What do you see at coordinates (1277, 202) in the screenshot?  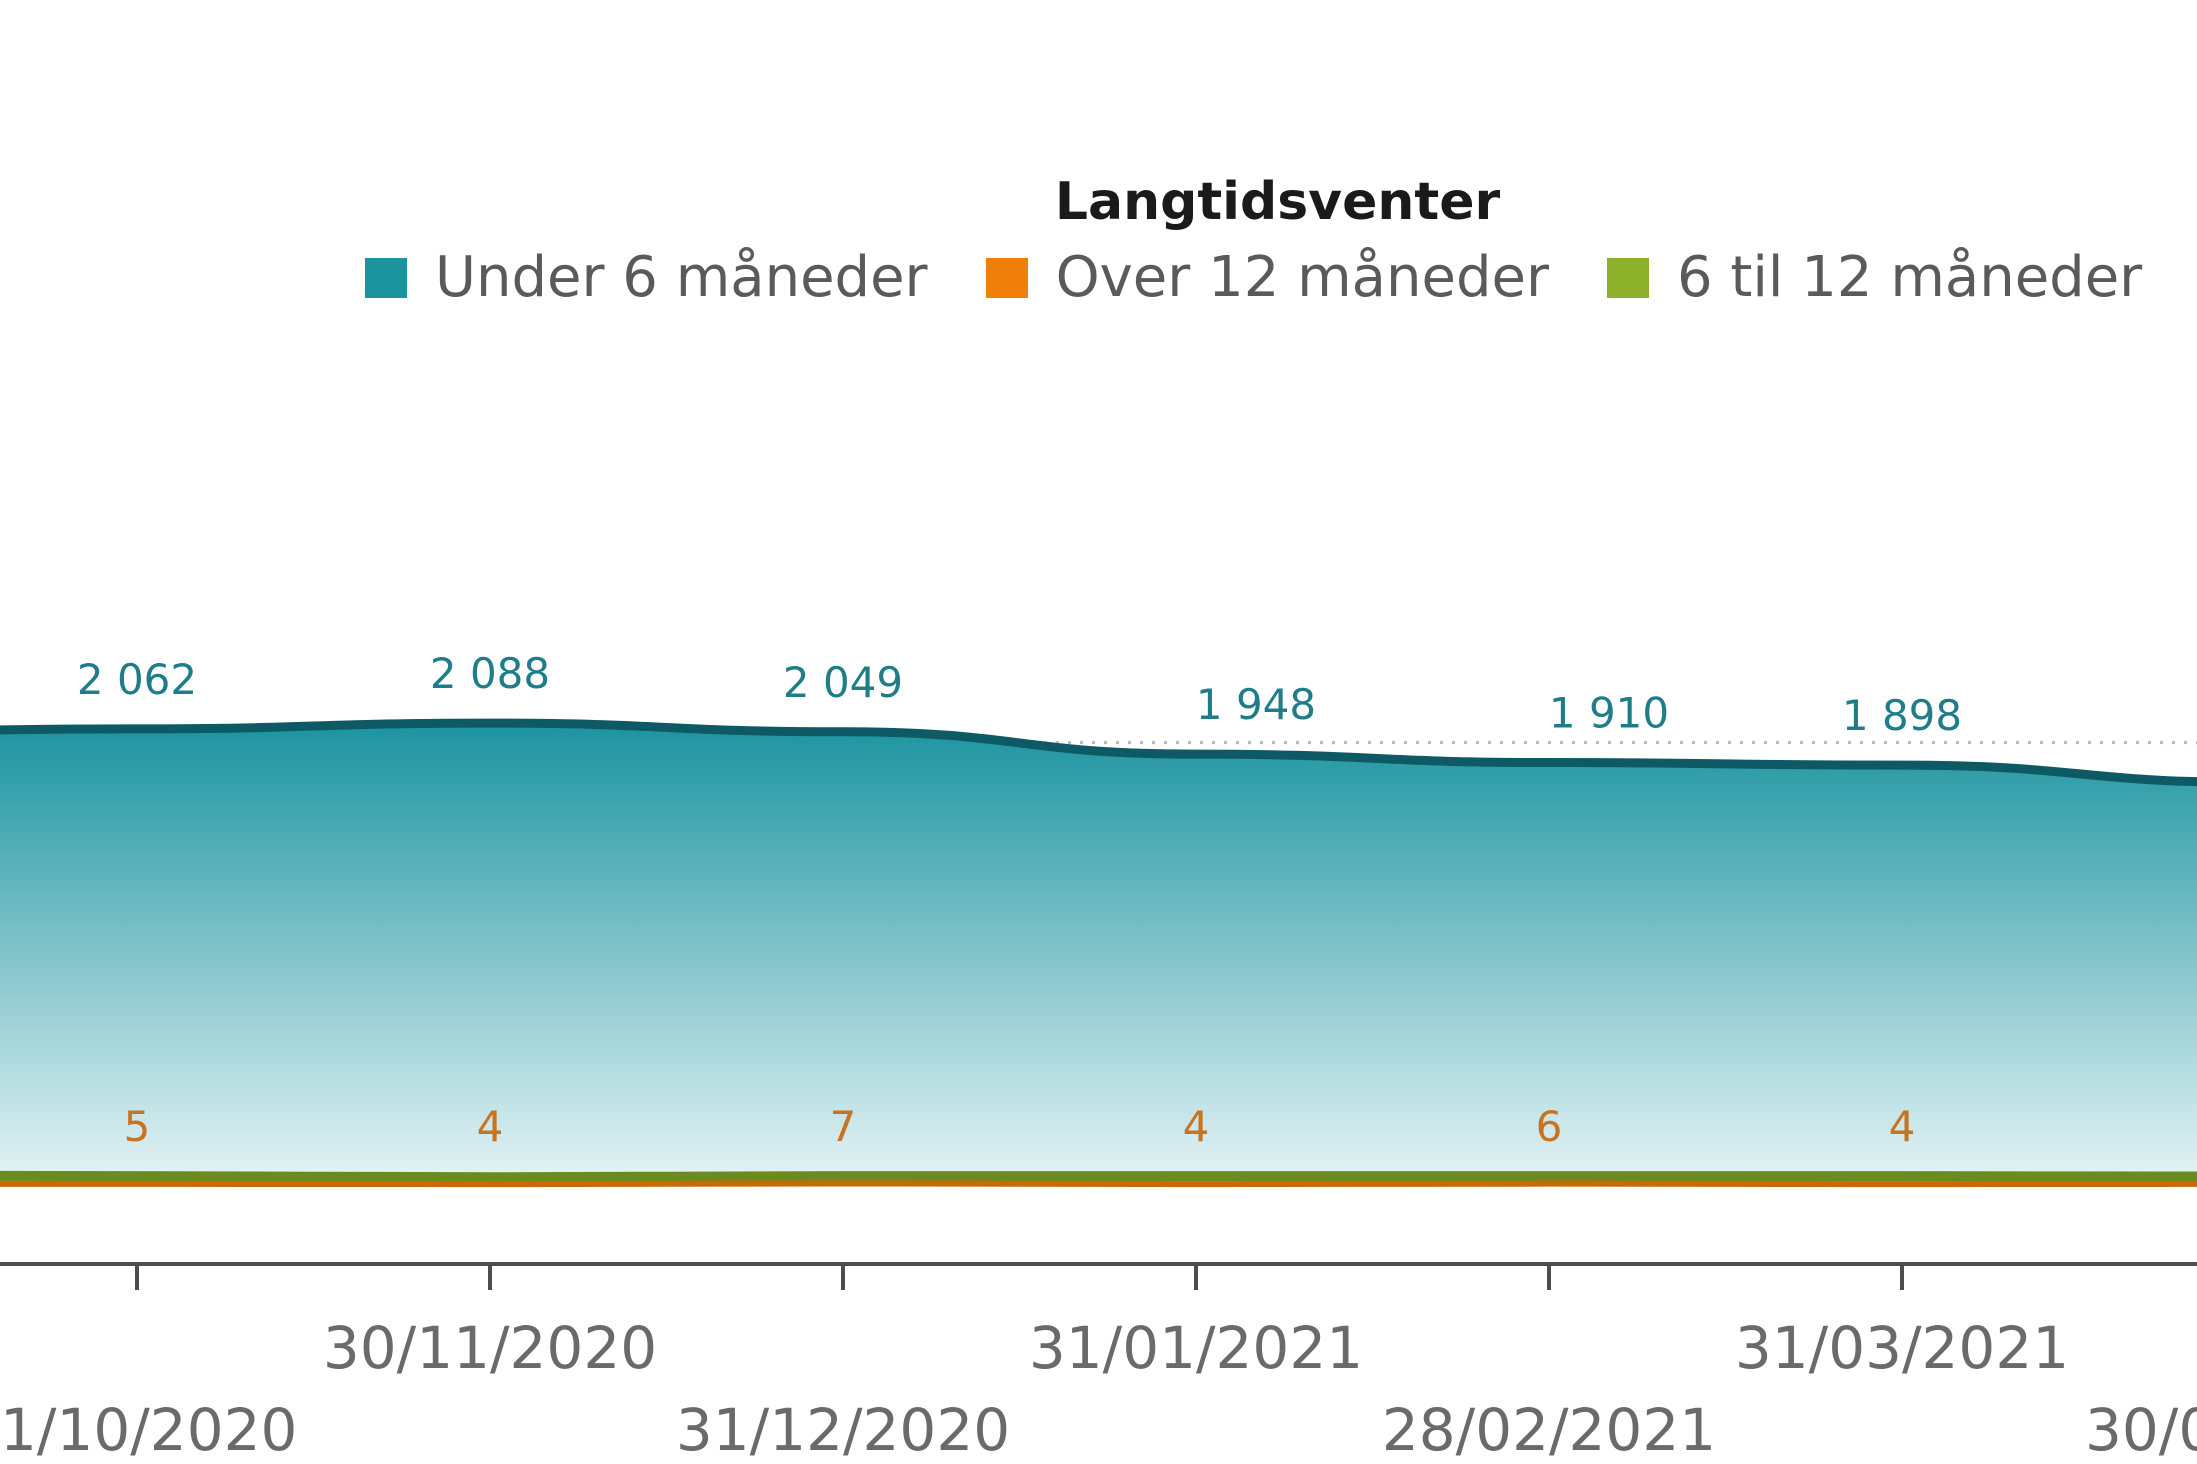 I see `legend-title: Langtidsventer` at bounding box center [1277, 202].